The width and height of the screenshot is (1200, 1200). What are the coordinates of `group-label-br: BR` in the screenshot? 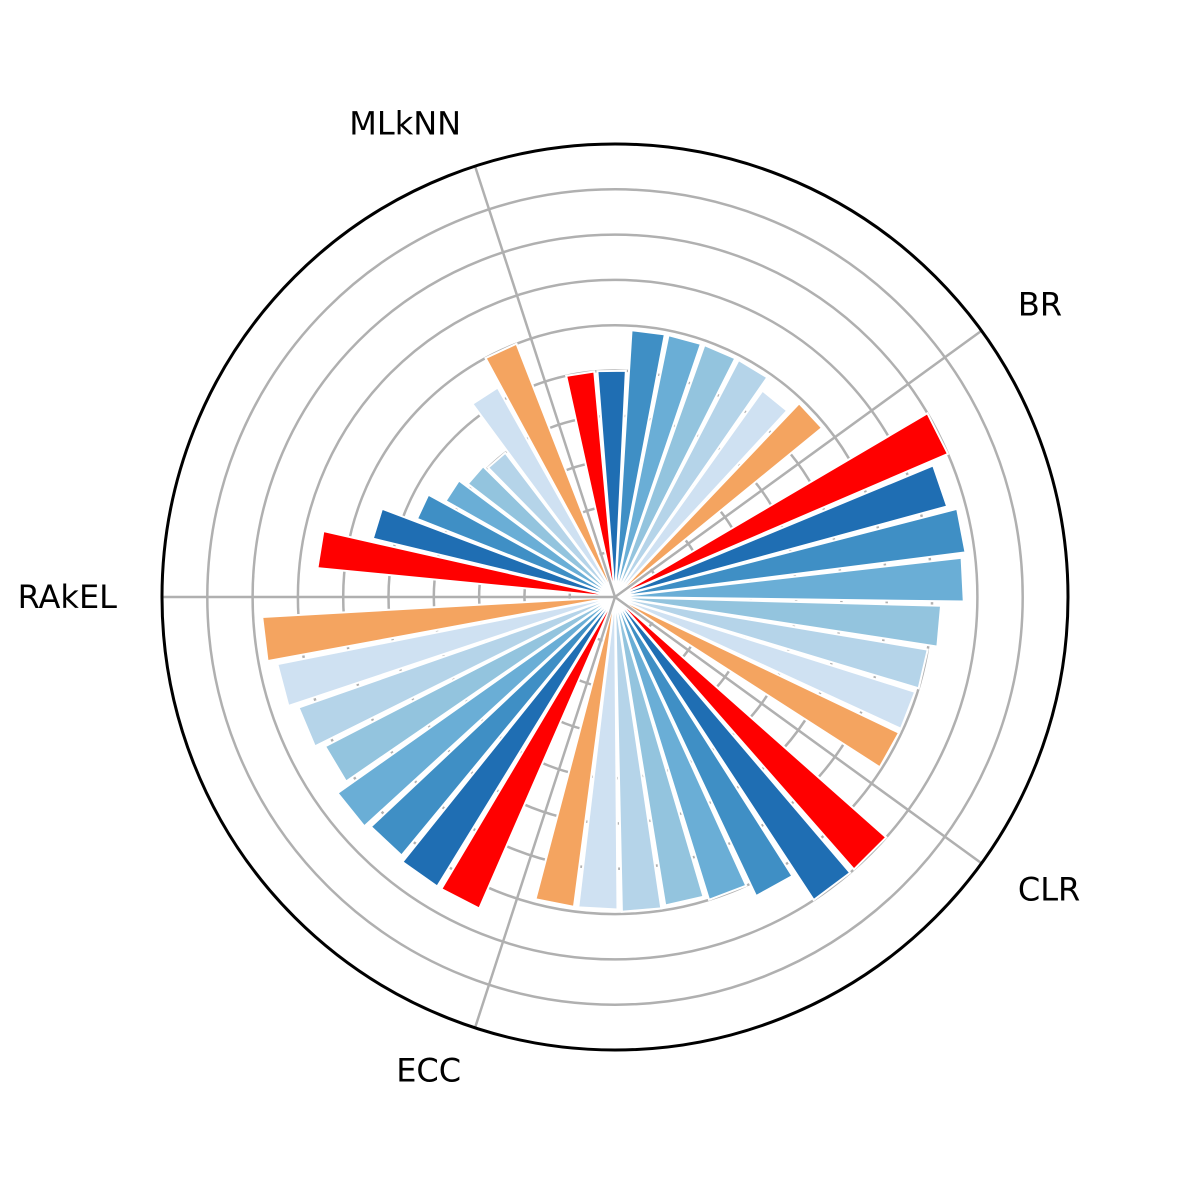 It's located at (1040, 304).